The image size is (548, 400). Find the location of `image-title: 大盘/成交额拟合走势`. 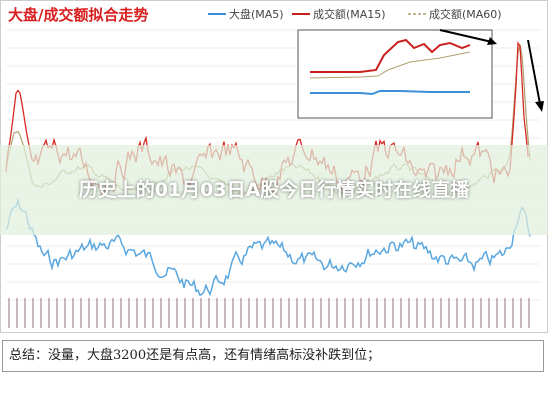

image-title: 大盘/成交额拟合走势 is located at coordinates (78, 15).